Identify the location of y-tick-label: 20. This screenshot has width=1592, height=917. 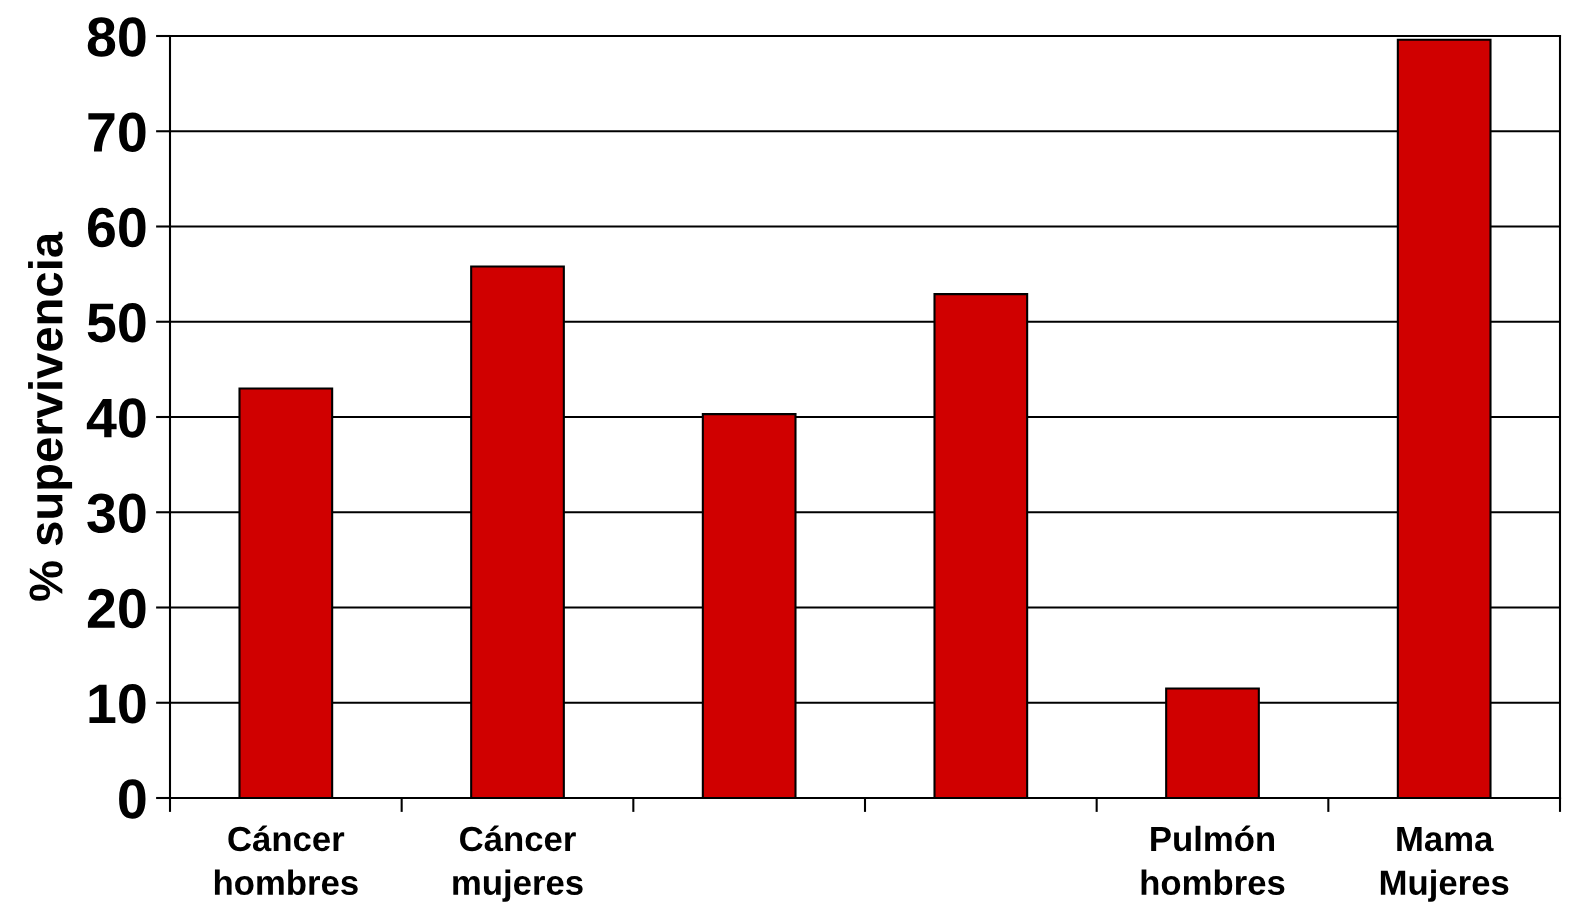
(116, 608).